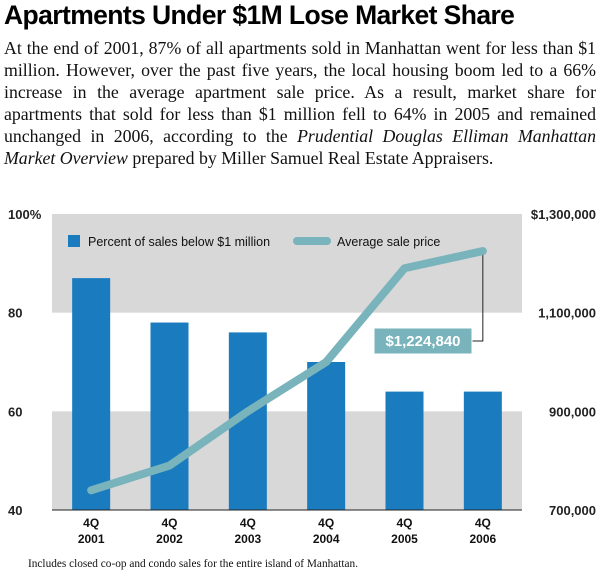 Image resolution: width=600 pixels, height=578 pixels. I want to click on band-upper, so click(287, 263).